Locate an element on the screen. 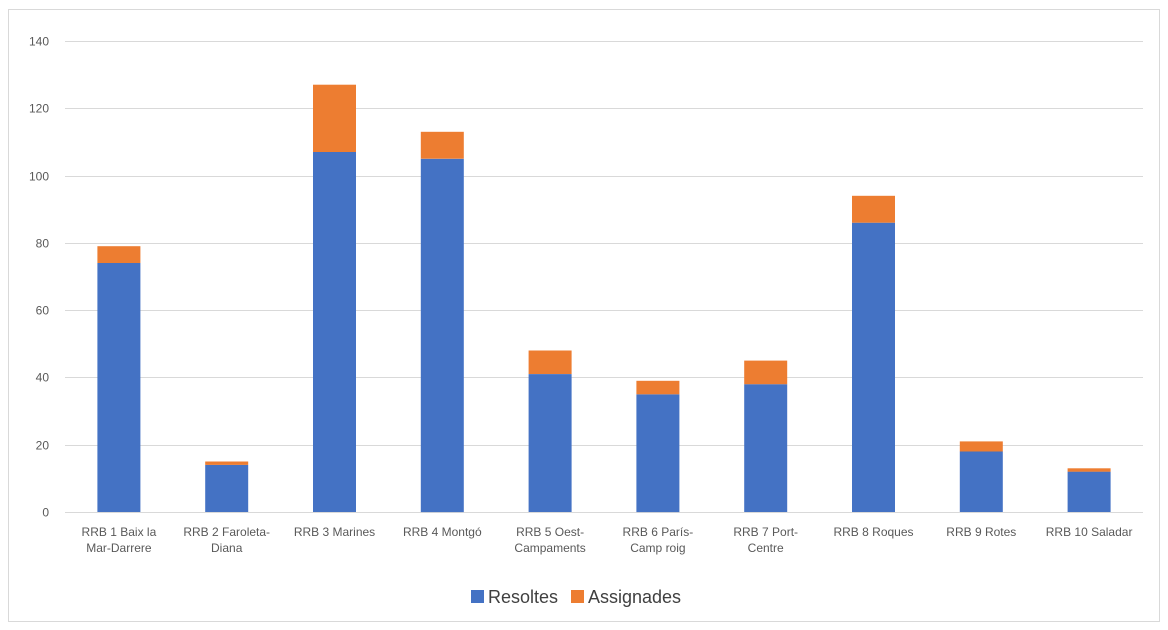 Image resolution: width=1168 pixels, height=630 pixels. x-tick-label-line: Centre is located at coordinates (766, 548).